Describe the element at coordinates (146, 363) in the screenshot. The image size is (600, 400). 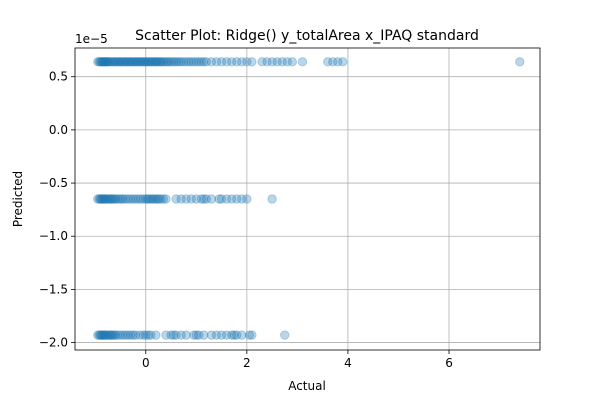
I see `x-tick-label: 0` at that location.